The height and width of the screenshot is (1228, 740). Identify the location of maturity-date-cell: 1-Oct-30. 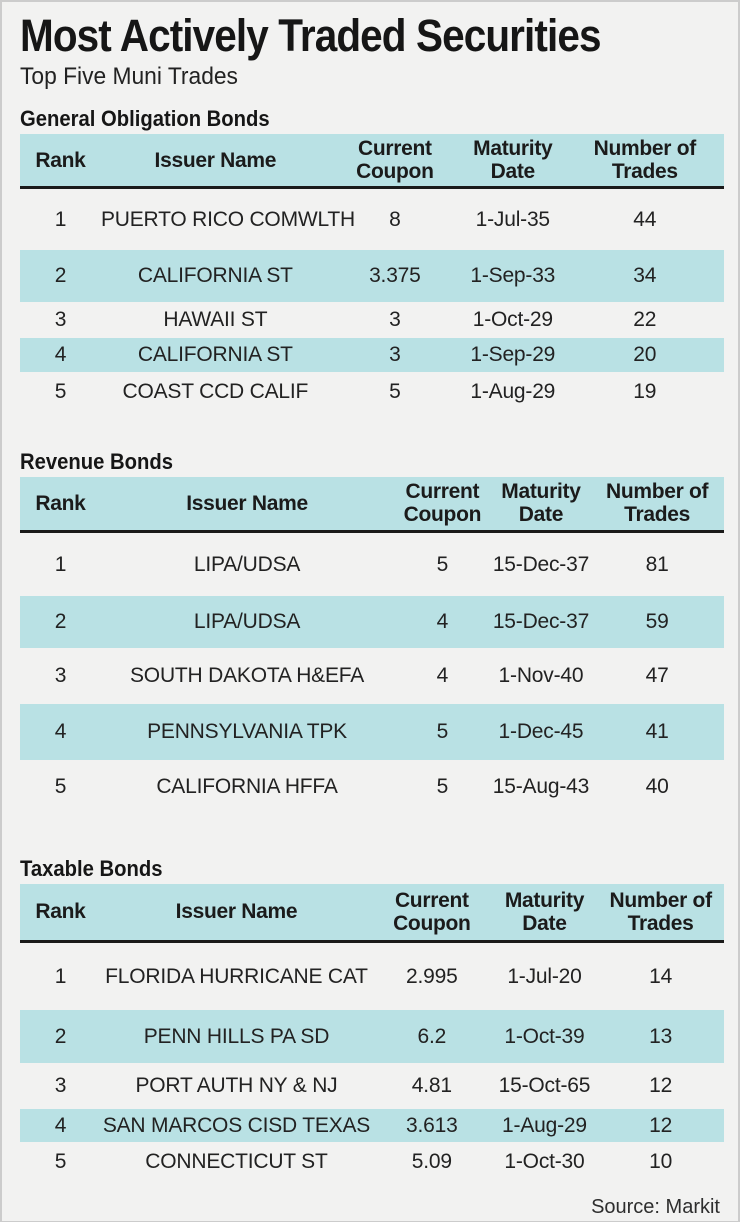
(544, 1161).